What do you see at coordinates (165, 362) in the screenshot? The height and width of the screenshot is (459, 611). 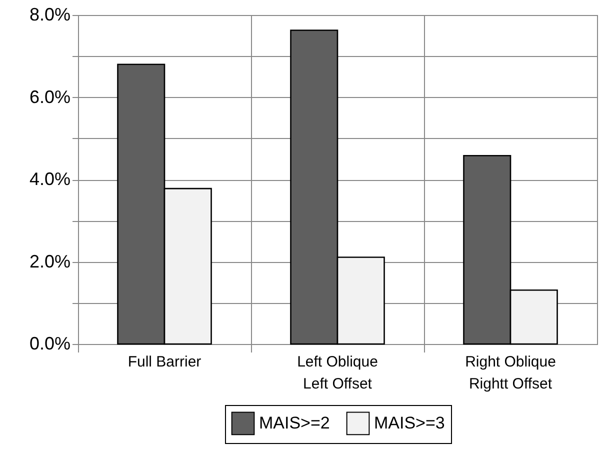 I see `x-tick-label: Full Barrier` at bounding box center [165, 362].